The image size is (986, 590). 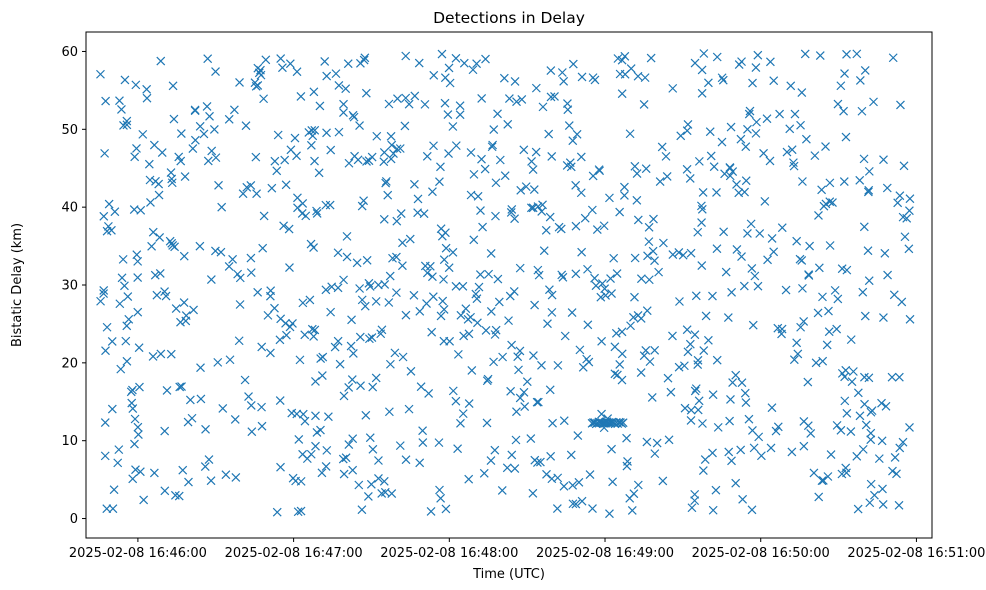 I want to click on y-tick-label: 60, so click(x=69, y=52).